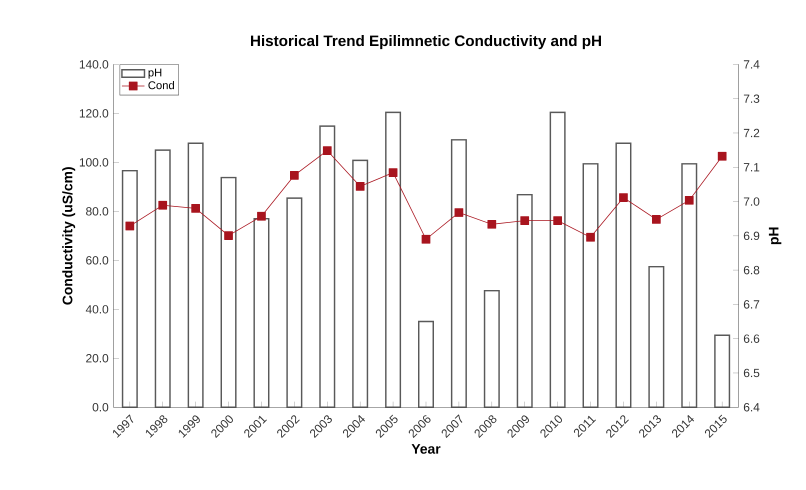 The height and width of the screenshot is (490, 806). Describe the element at coordinates (97, 211) in the screenshot. I see `y-tick-label: 80.0` at that location.